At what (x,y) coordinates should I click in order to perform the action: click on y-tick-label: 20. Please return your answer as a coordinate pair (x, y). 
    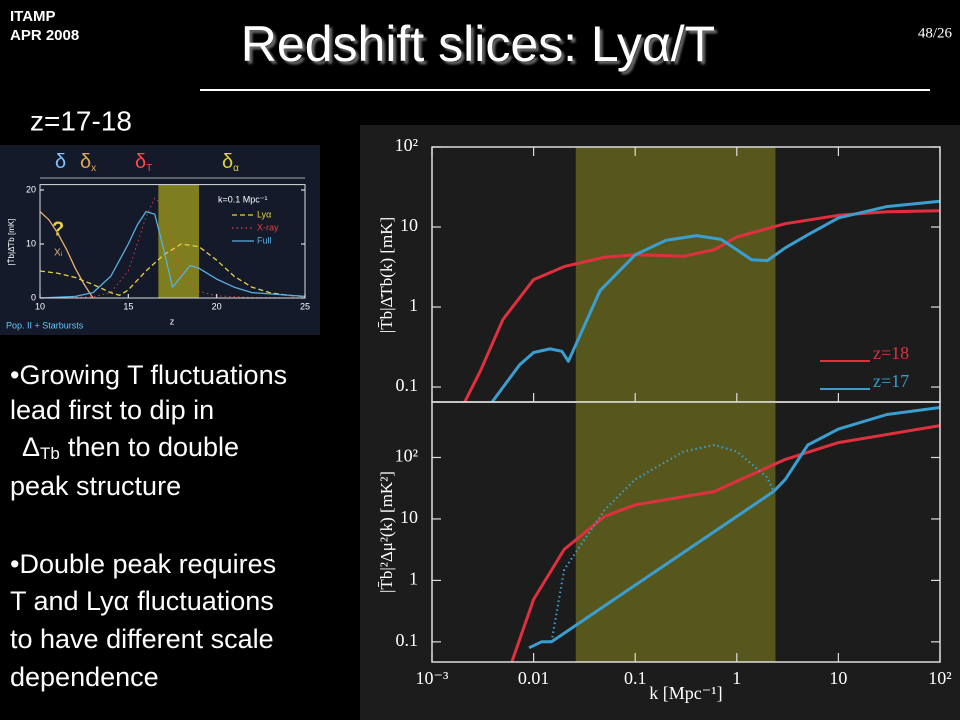
    Looking at the image, I should click on (31, 189).